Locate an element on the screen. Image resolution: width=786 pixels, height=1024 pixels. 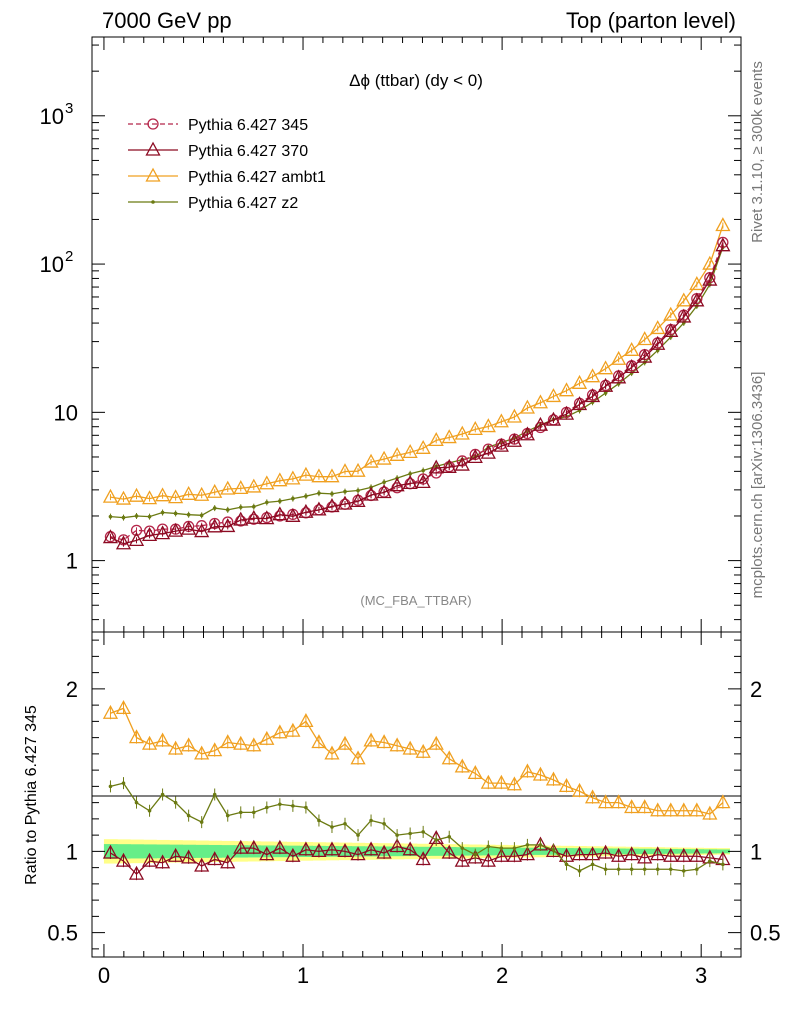
ratio-y-tick-label-right: 0.5 is located at coordinates (765, 933).